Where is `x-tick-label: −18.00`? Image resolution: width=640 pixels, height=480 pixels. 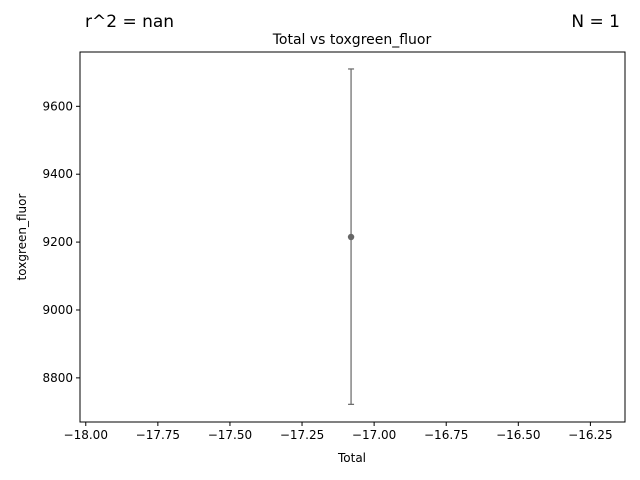
x-tick-label: −18.00 is located at coordinates (86, 435).